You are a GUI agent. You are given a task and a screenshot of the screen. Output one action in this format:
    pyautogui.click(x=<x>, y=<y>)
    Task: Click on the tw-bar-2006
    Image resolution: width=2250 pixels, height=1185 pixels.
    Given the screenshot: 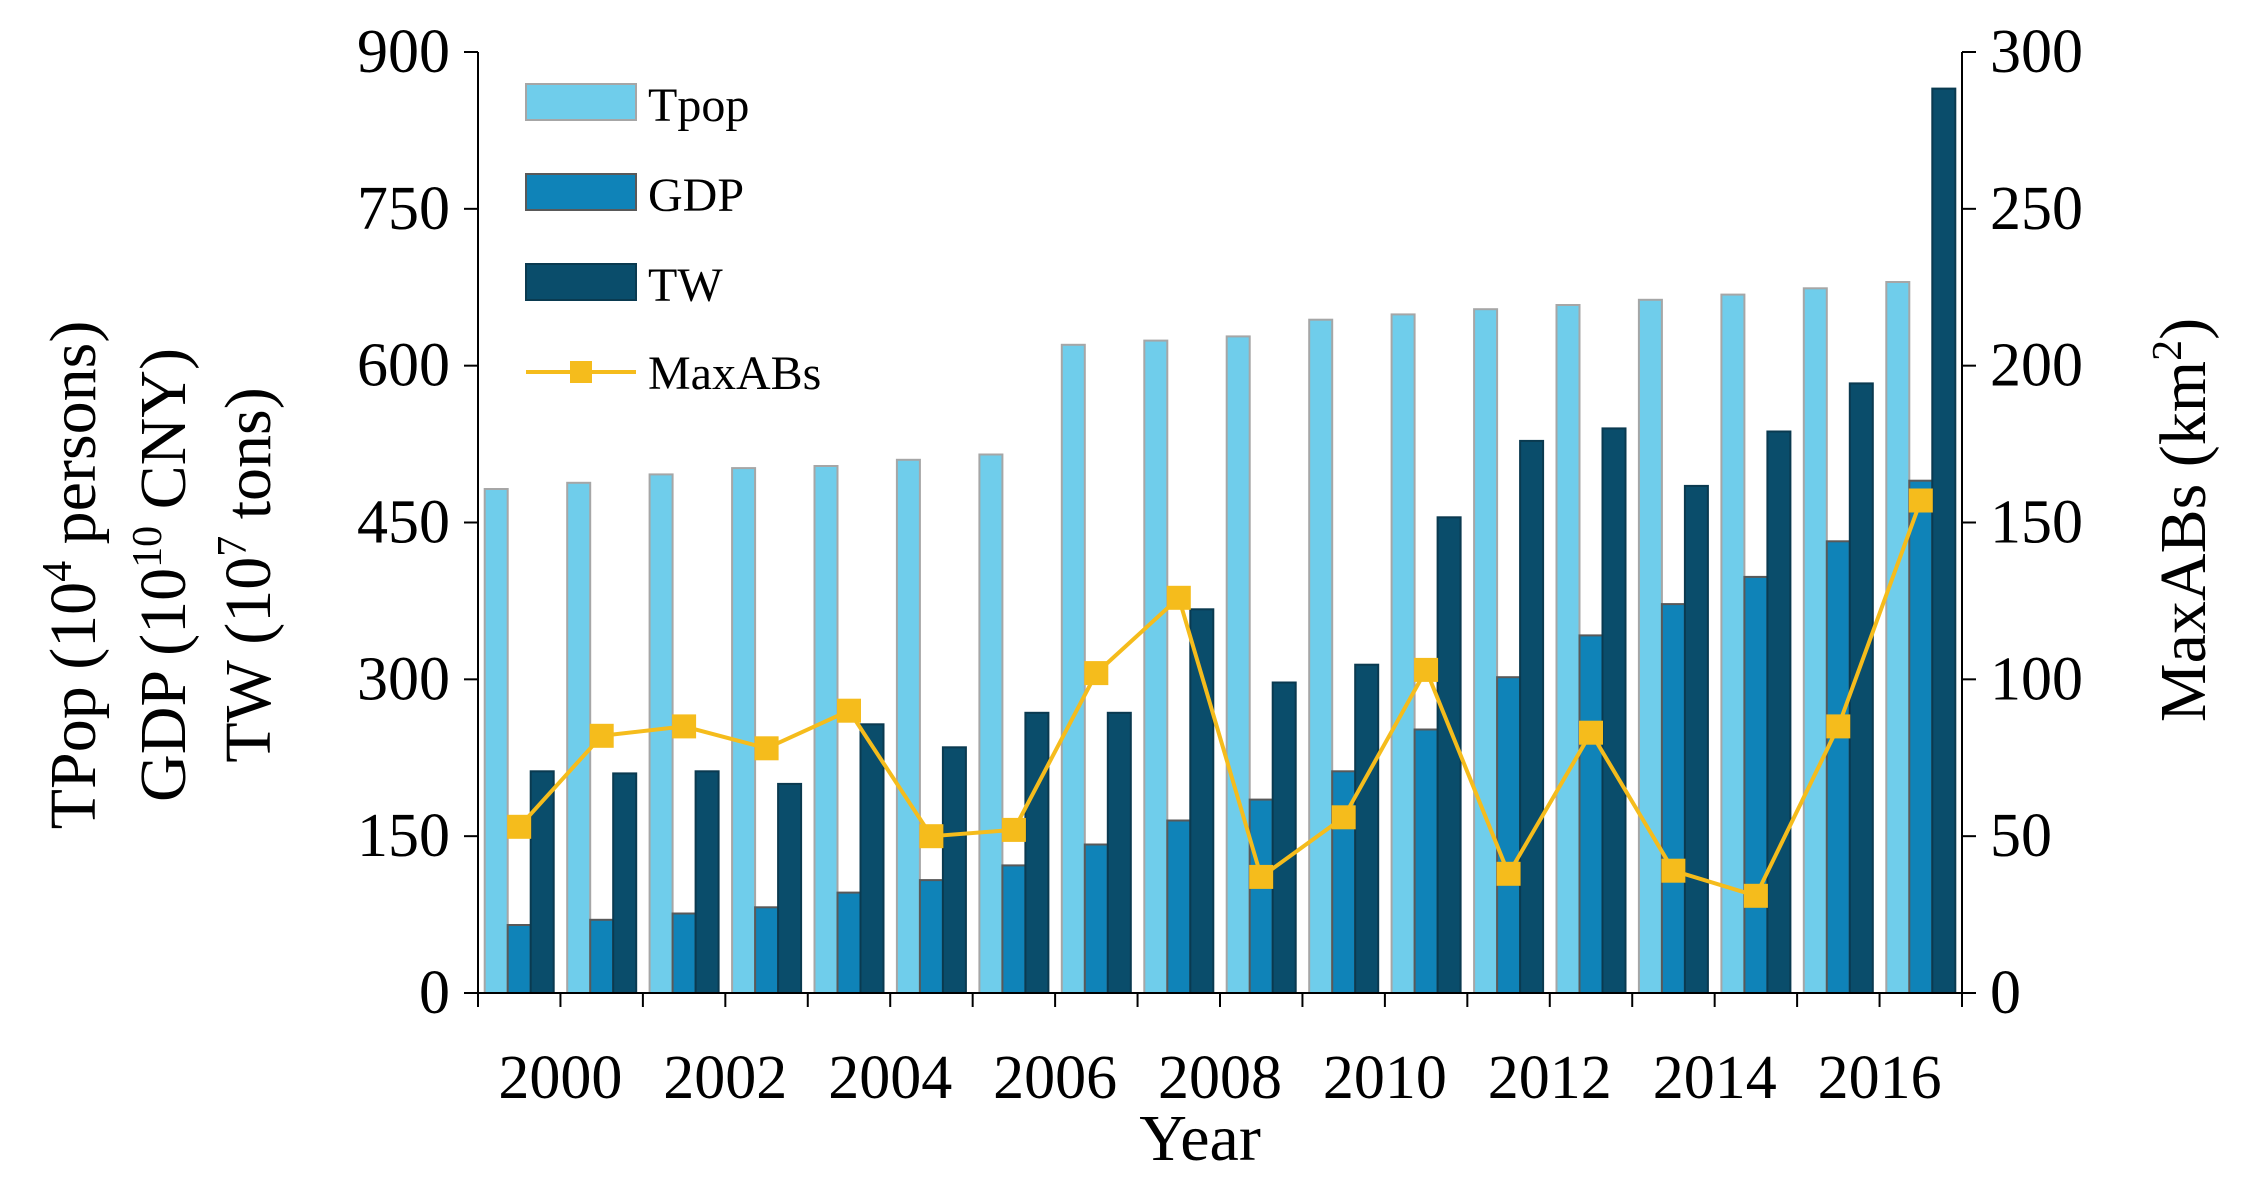 What is the action you would take?
    pyautogui.click(x=1037, y=852)
    